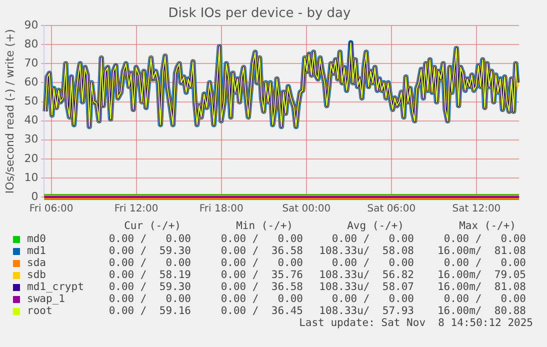 Image resolution: width=547 pixels, height=347 pixels. Describe the element at coordinates (261, 311) in the screenshot. I see `text: 0.00 / 36.45` at that location.